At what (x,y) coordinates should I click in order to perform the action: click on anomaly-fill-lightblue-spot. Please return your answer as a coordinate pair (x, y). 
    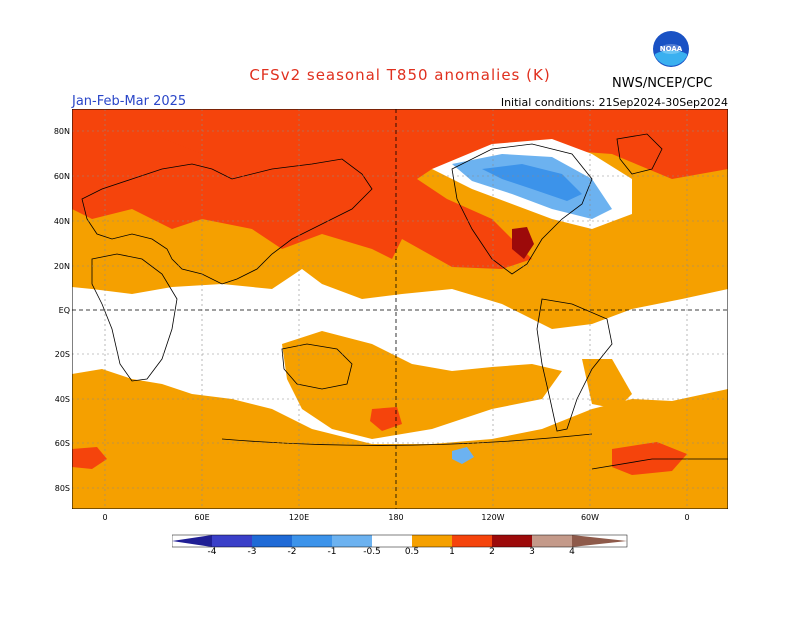
    Looking at the image, I should click on (463, 455).